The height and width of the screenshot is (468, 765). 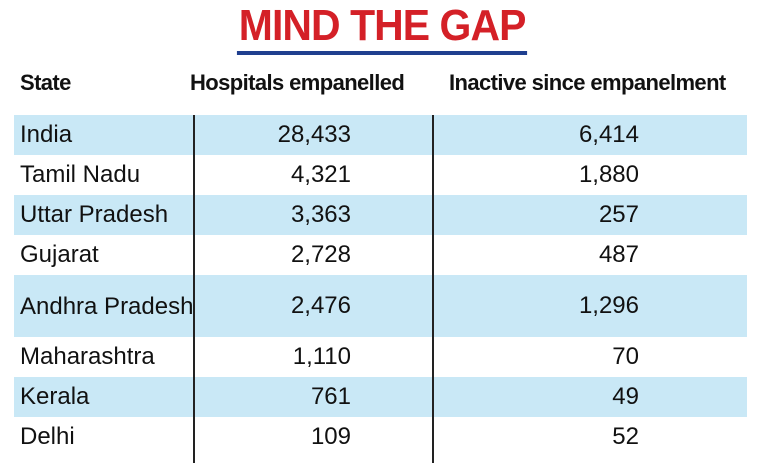 What do you see at coordinates (297, 82) in the screenshot?
I see `column-header-hospitals: Hospitals empanelled` at bounding box center [297, 82].